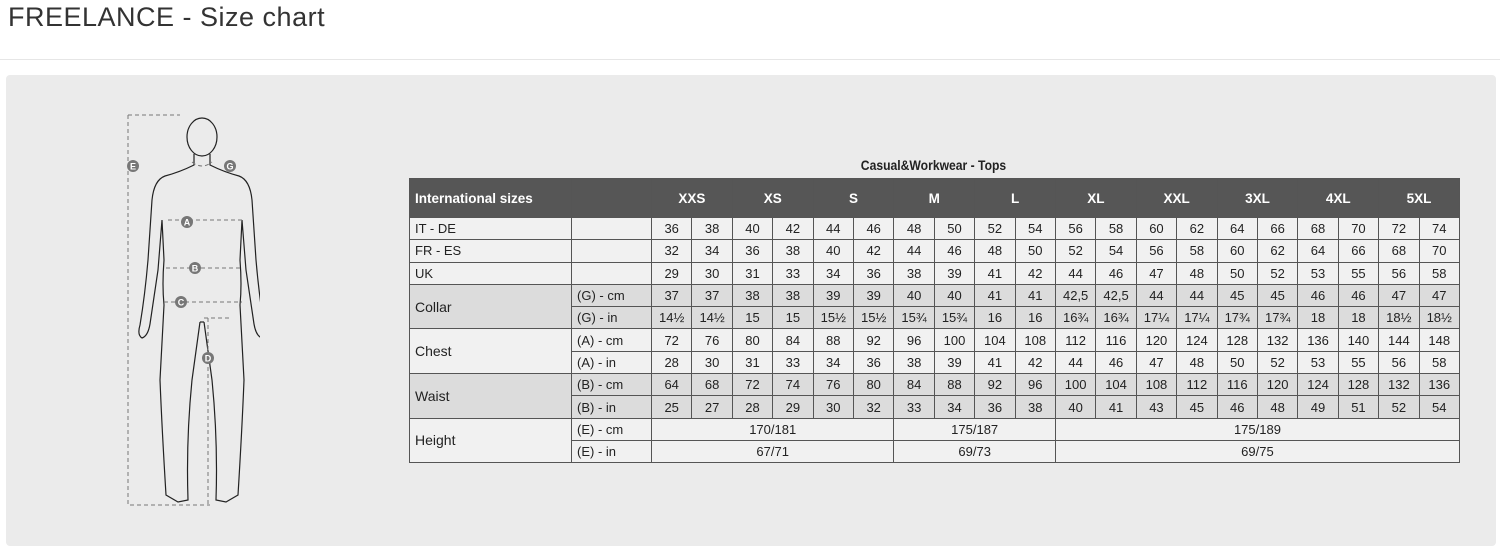 Image resolution: width=1500 pixels, height=550 pixels. I want to click on size-value: 132, so click(1399, 385).